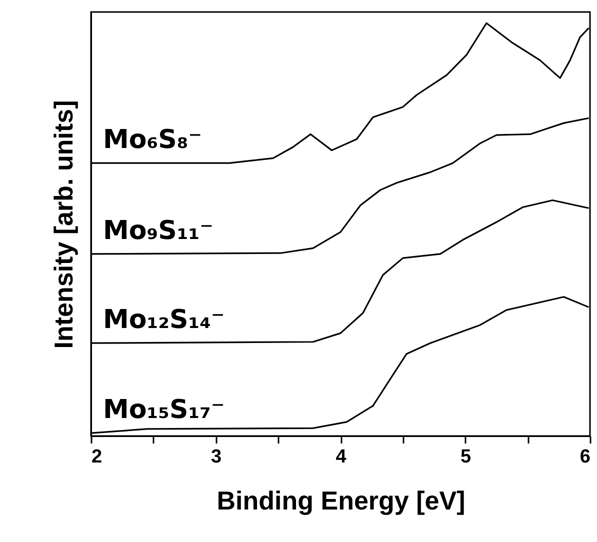 The height and width of the screenshot is (542, 597). Describe the element at coordinates (158, 231) in the screenshot. I see `series-label: Mo₉S₁₁⁻` at that location.